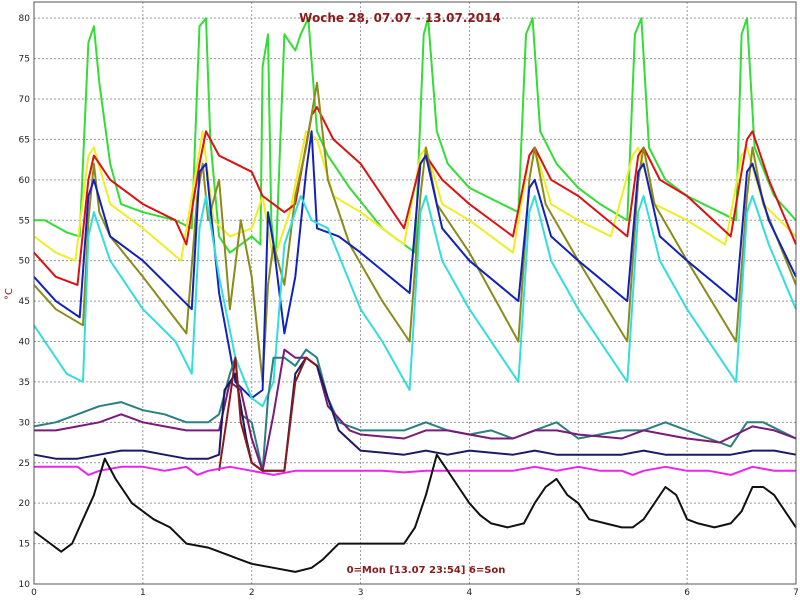 Image resolution: width=800 pixels, height=600 pixels. What do you see at coordinates (24, 60) in the screenshot?
I see `y-tick-label: 75` at bounding box center [24, 60].